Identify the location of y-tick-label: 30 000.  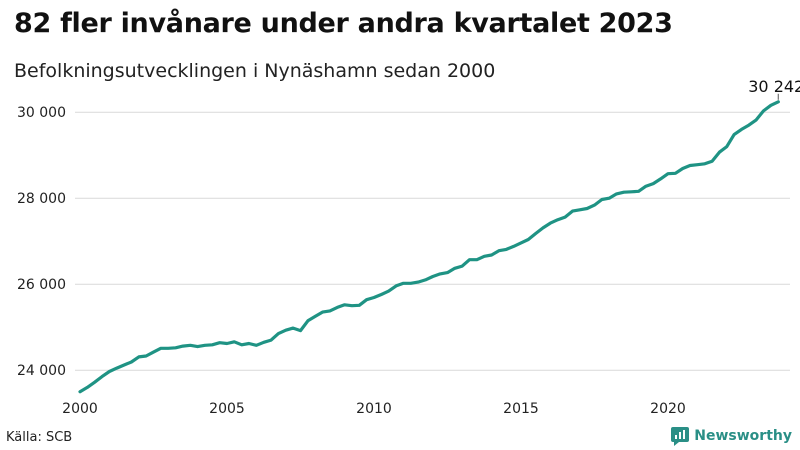
(41, 113).